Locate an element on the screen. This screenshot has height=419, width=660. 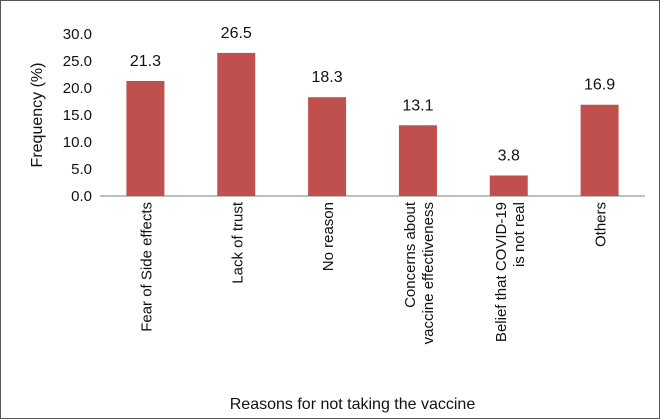
y-tick-label: 20.0 is located at coordinates (77, 88).